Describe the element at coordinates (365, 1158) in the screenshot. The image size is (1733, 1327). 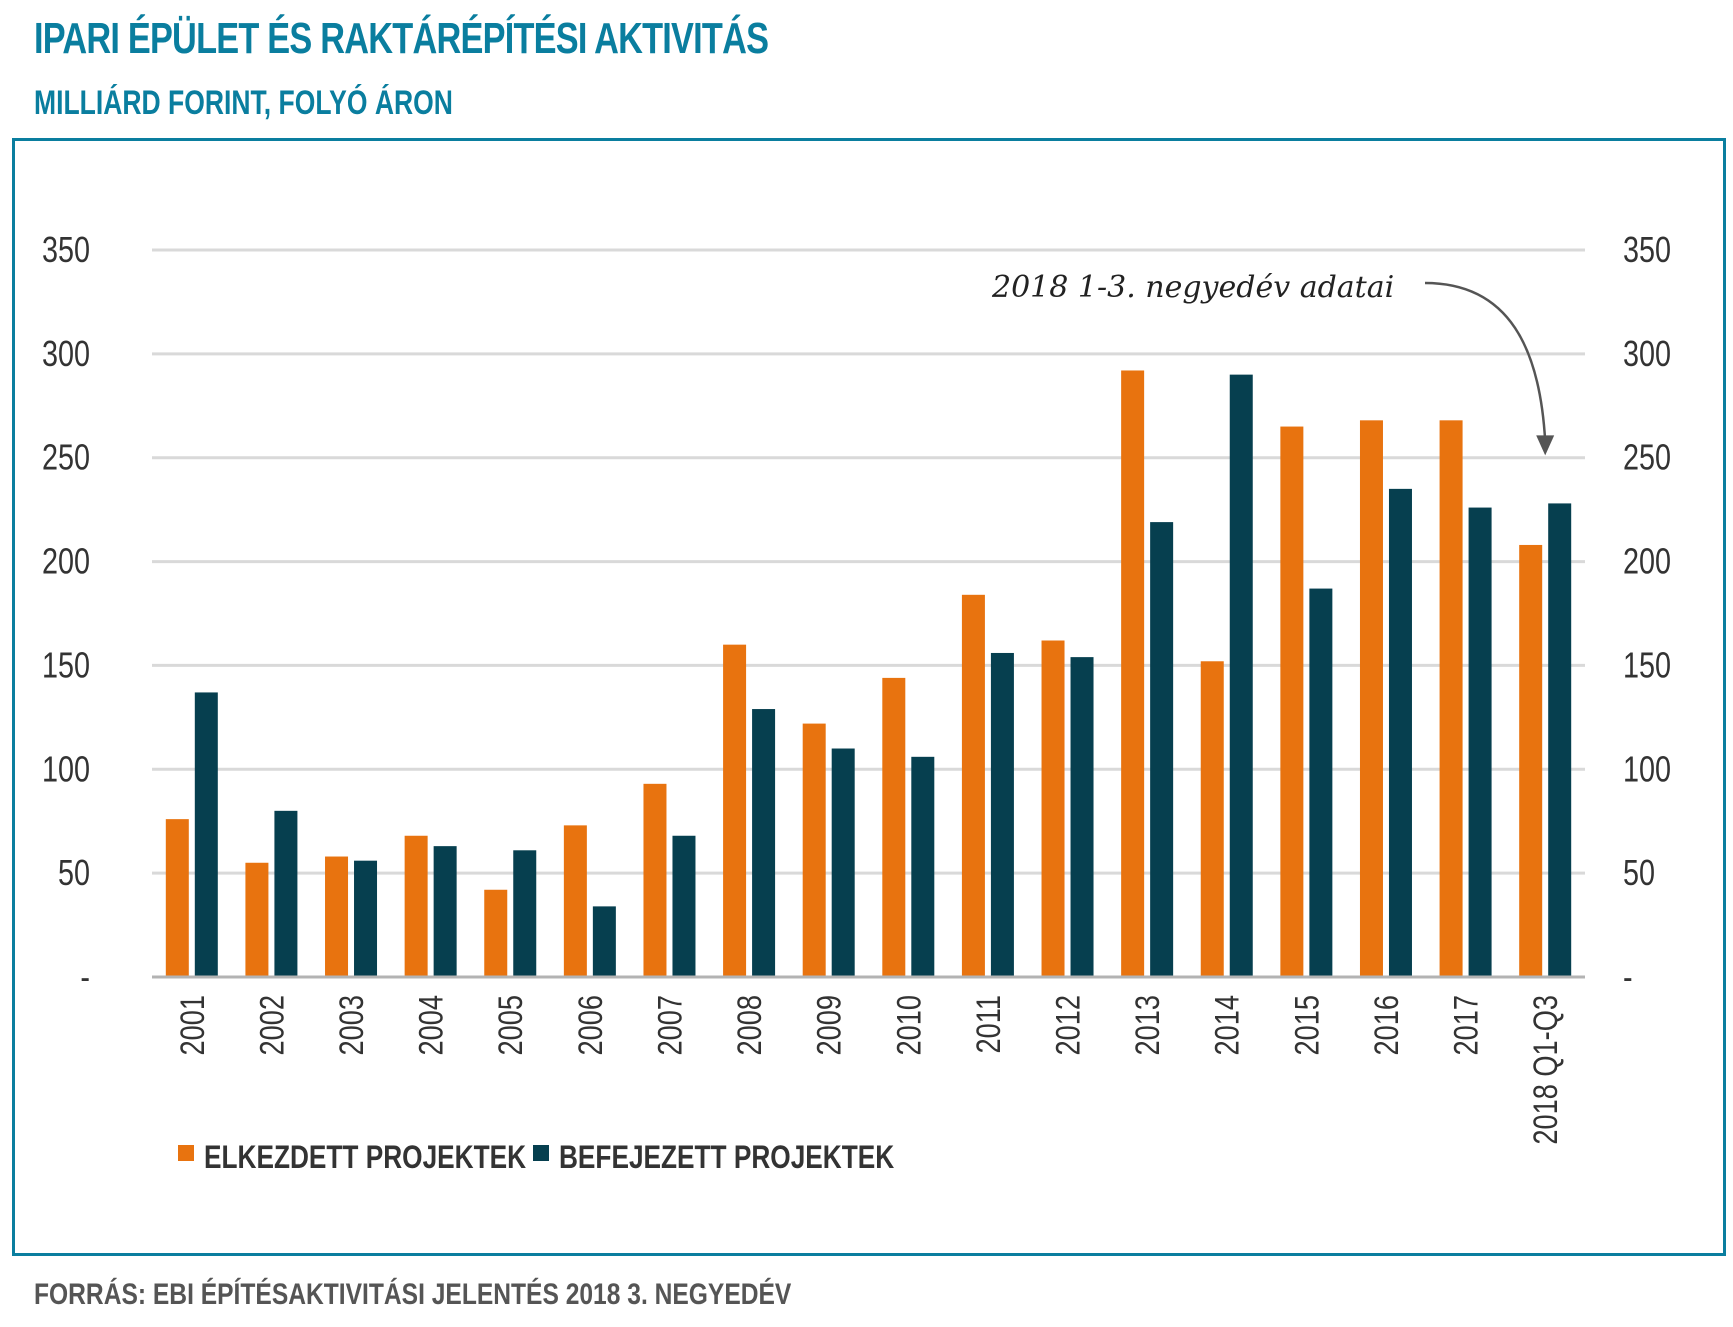
I see `legend-label-started: ELKEZDETT PROJEKTEK` at that location.